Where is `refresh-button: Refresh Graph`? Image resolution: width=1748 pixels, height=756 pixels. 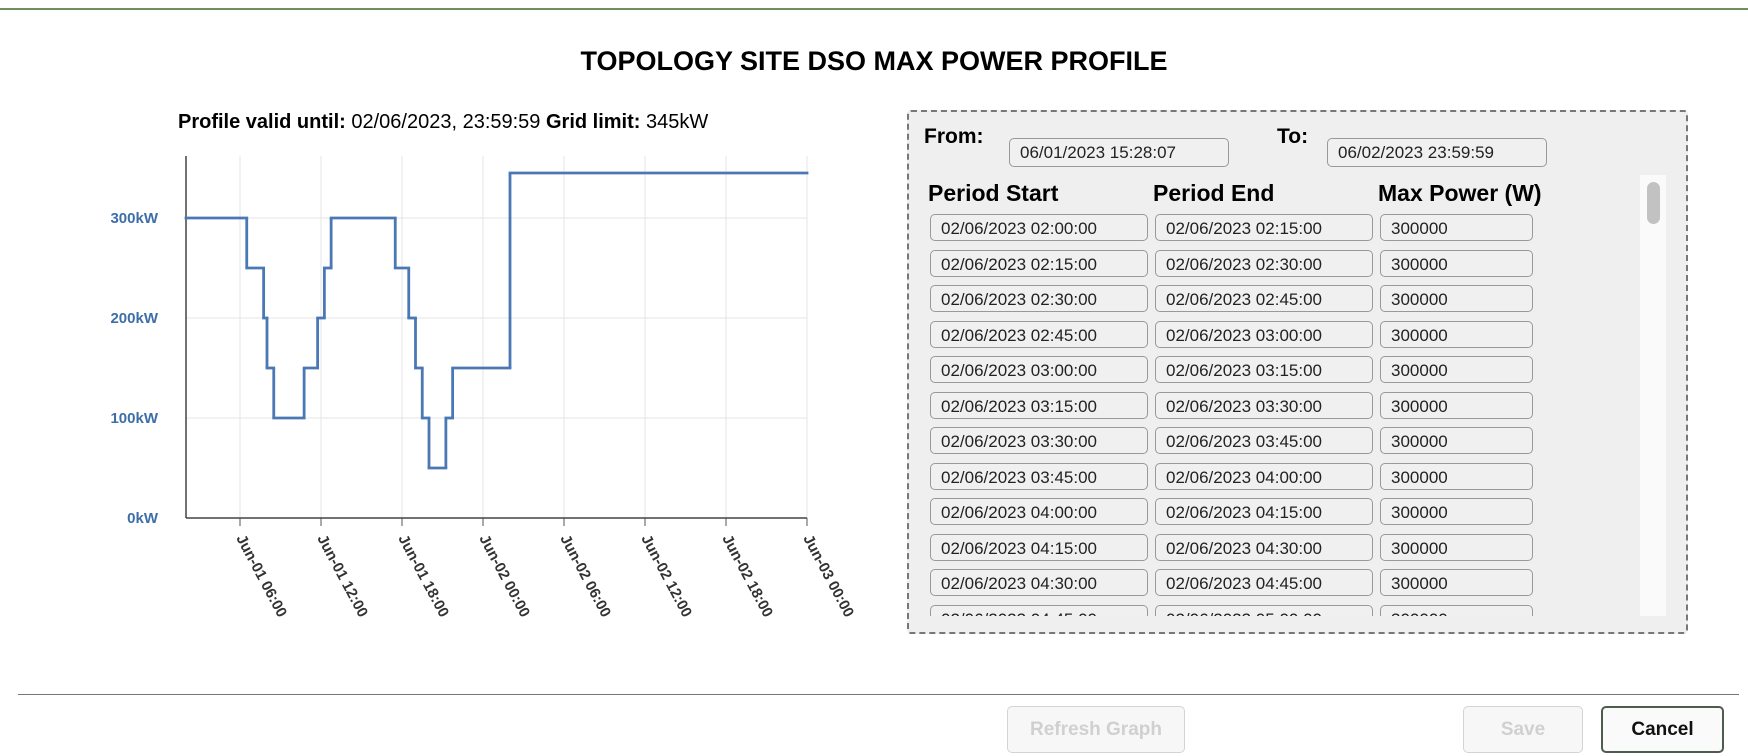
refresh-button: Refresh Graph is located at coordinates (1096, 729).